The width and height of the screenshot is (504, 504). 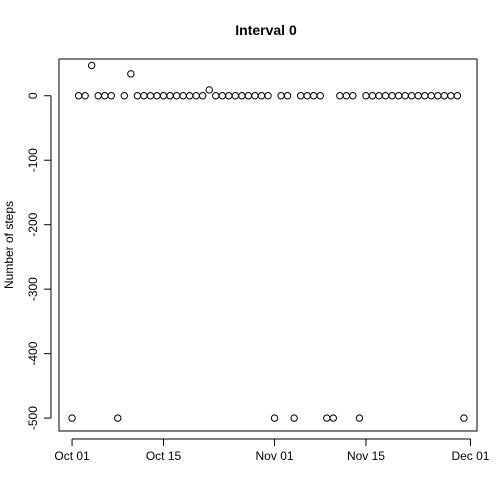 What do you see at coordinates (33, 95) in the screenshot?
I see `y-tick-label: 0` at bounding box center [33, 95].